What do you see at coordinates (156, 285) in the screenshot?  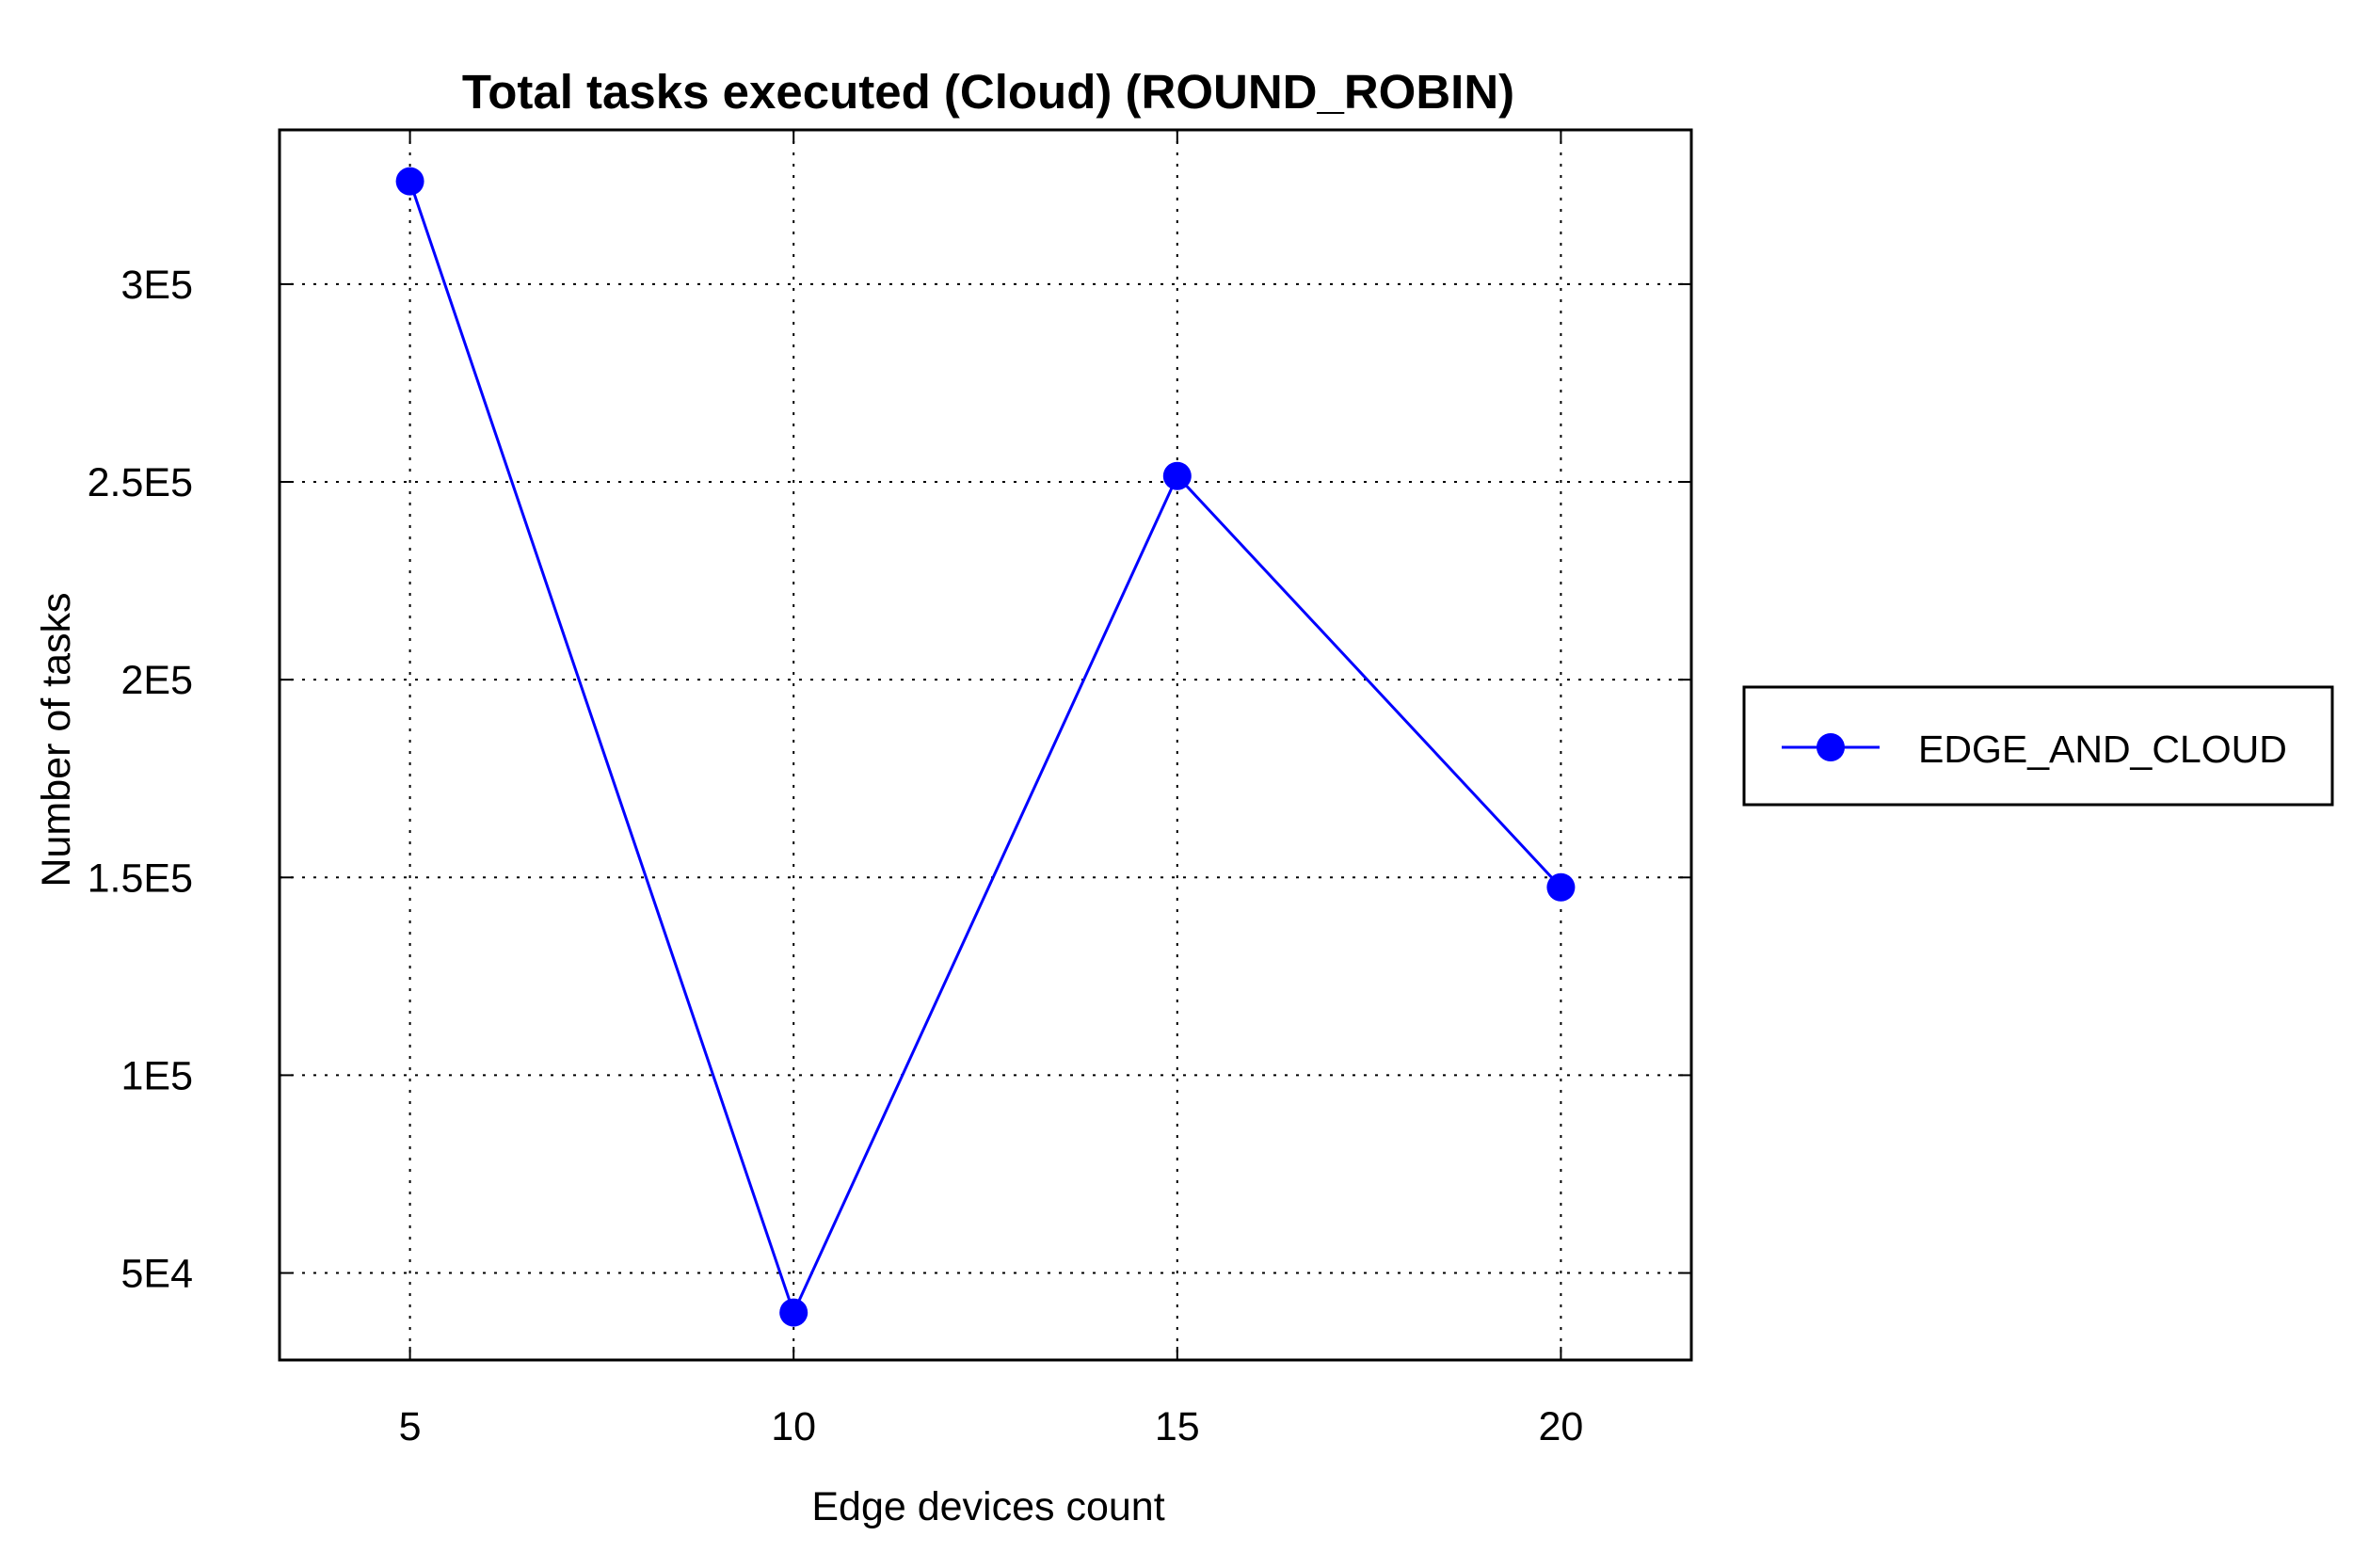 I see `y-tick-label: 3E5` at bounding box center [156, 285].